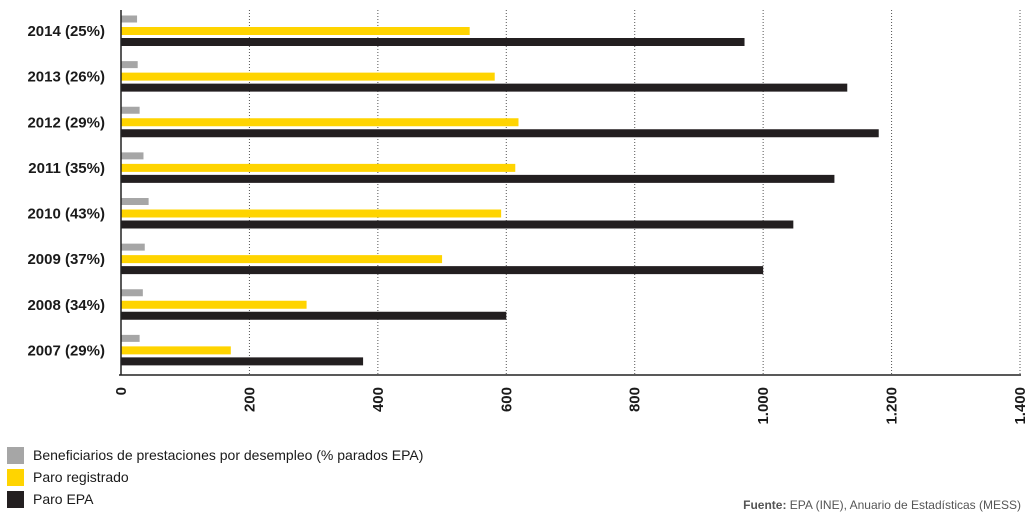  I want to click on category-label-2007-29: 2007 (29%), so click(66, 350).